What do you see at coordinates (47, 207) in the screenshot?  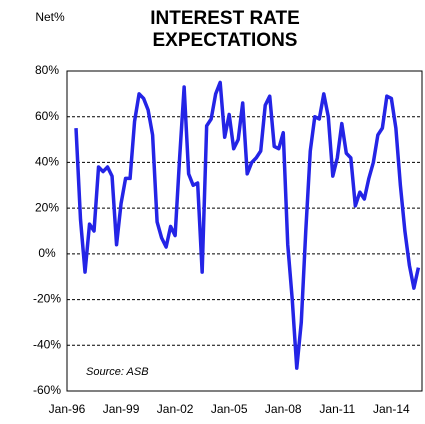 I see `y-tick-label: 20%` at bounding box center [47, 207].